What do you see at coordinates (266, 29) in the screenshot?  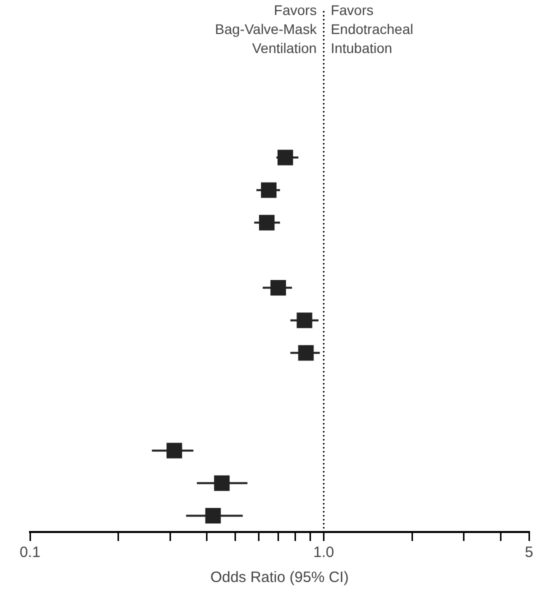 I see `annotation: Favors Bag-Valve-Mask Ventilation` at bounding box center [266, 29].